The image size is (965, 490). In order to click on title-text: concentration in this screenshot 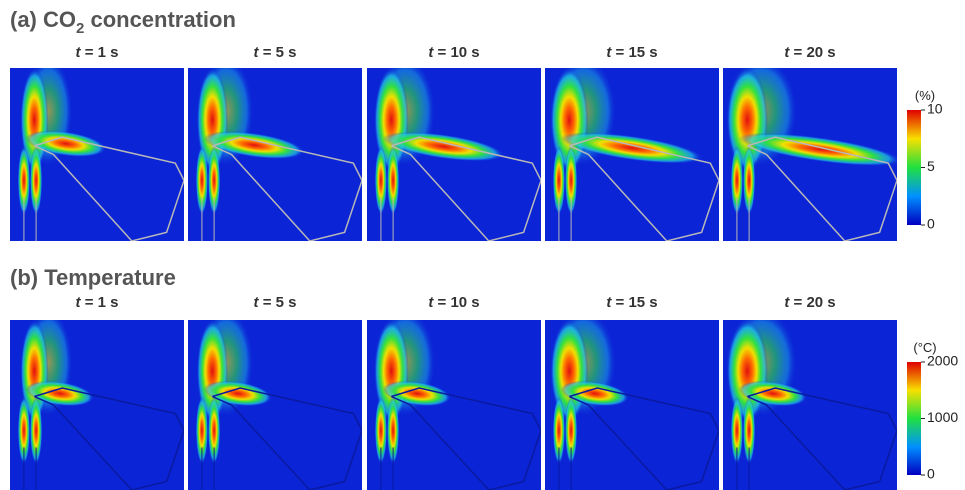, I will do `click(160, 19)`.